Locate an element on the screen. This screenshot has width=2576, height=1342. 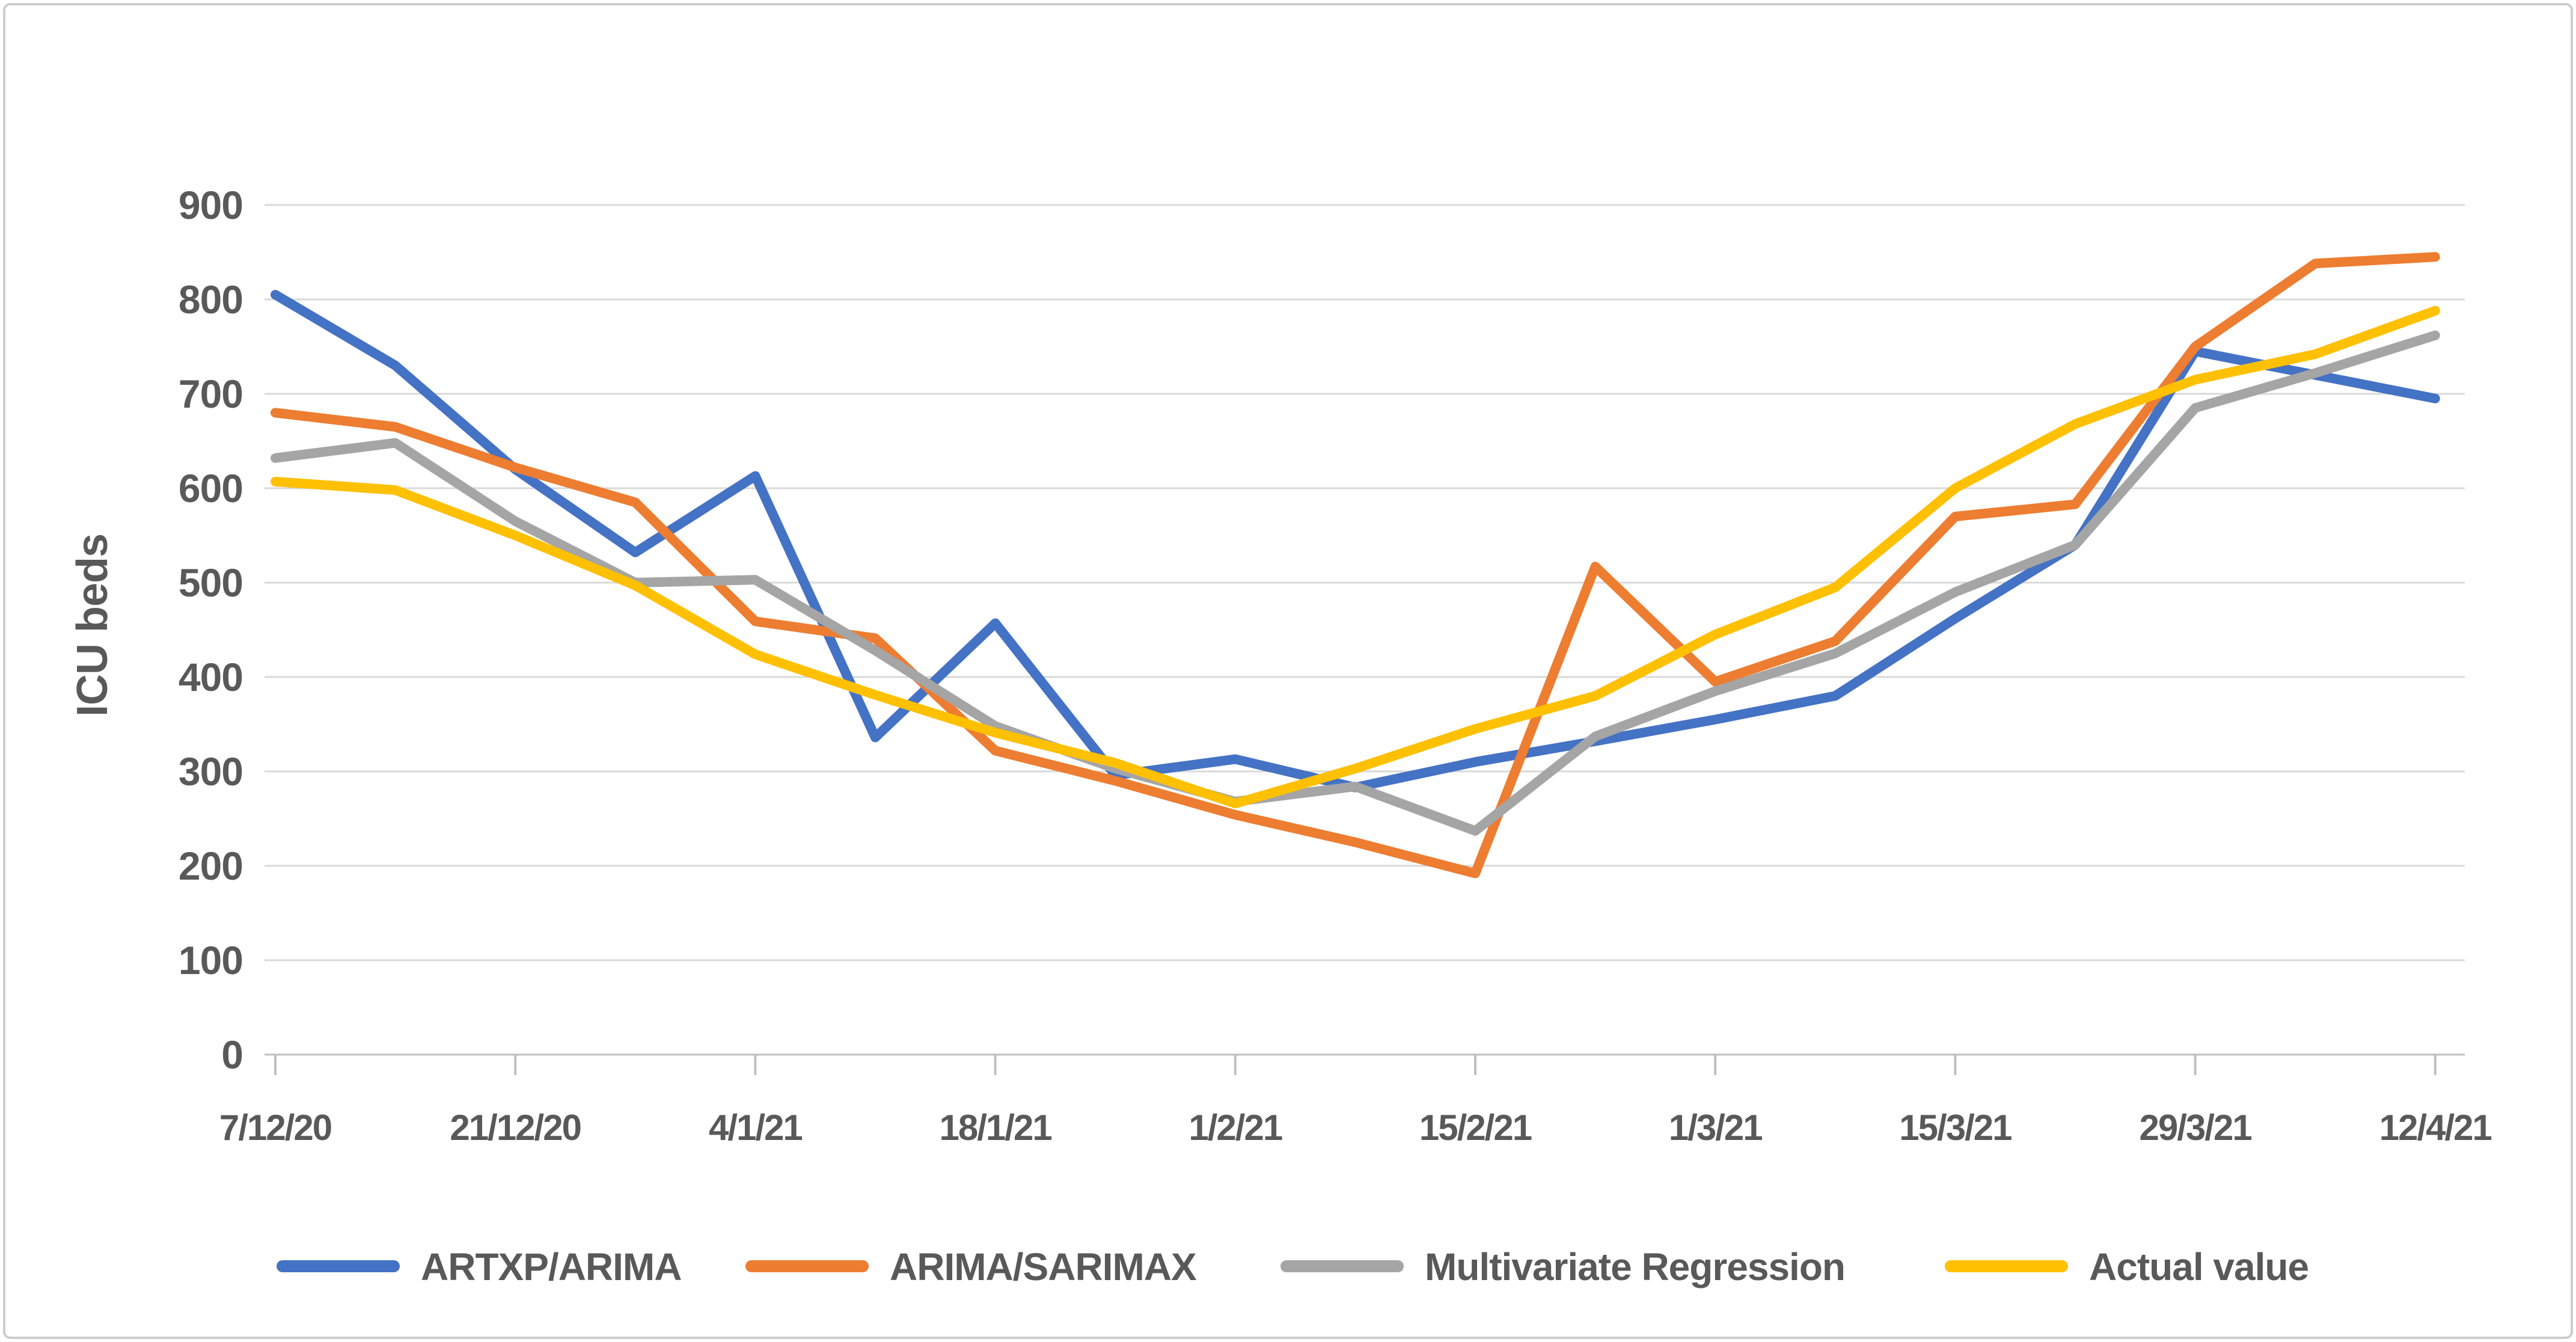
y-axis-title: ICU beds is located at coordinates (93, 625).